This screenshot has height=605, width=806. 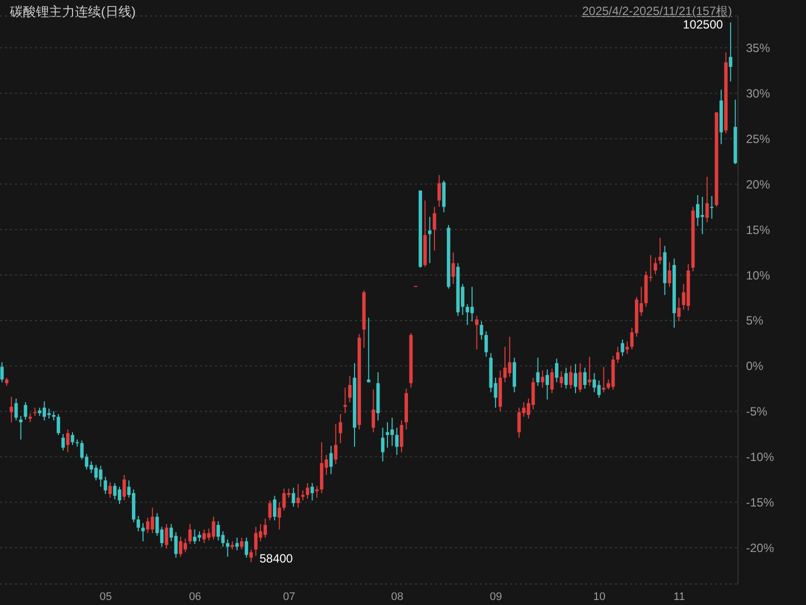 What do you see at coordinates (195, 596) in the screenshot?
I see `x-tick-label: 06` at bounding box center [195, 596].